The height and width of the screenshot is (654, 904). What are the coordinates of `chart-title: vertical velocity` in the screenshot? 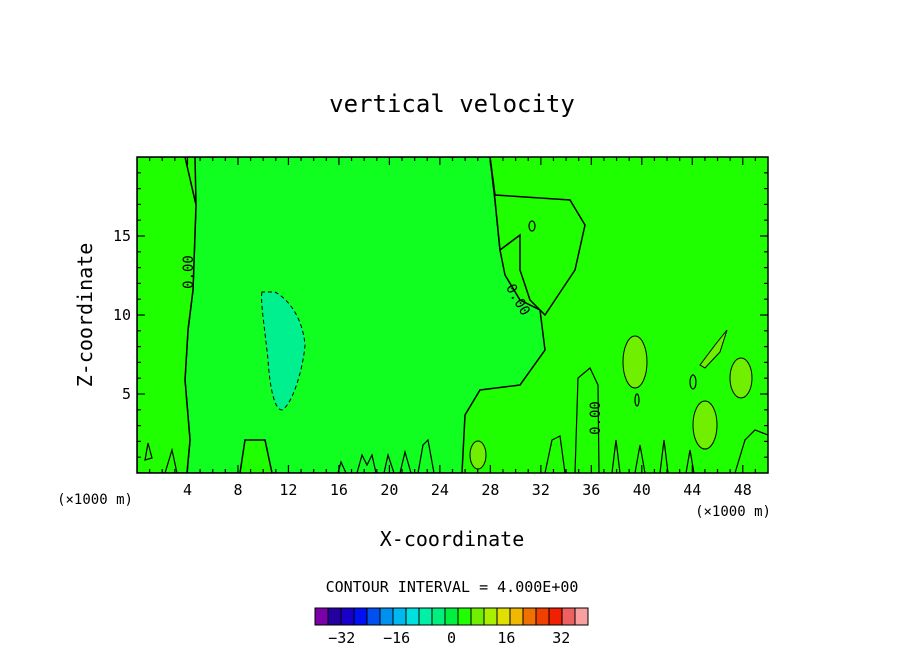 It's located at (452, 104).